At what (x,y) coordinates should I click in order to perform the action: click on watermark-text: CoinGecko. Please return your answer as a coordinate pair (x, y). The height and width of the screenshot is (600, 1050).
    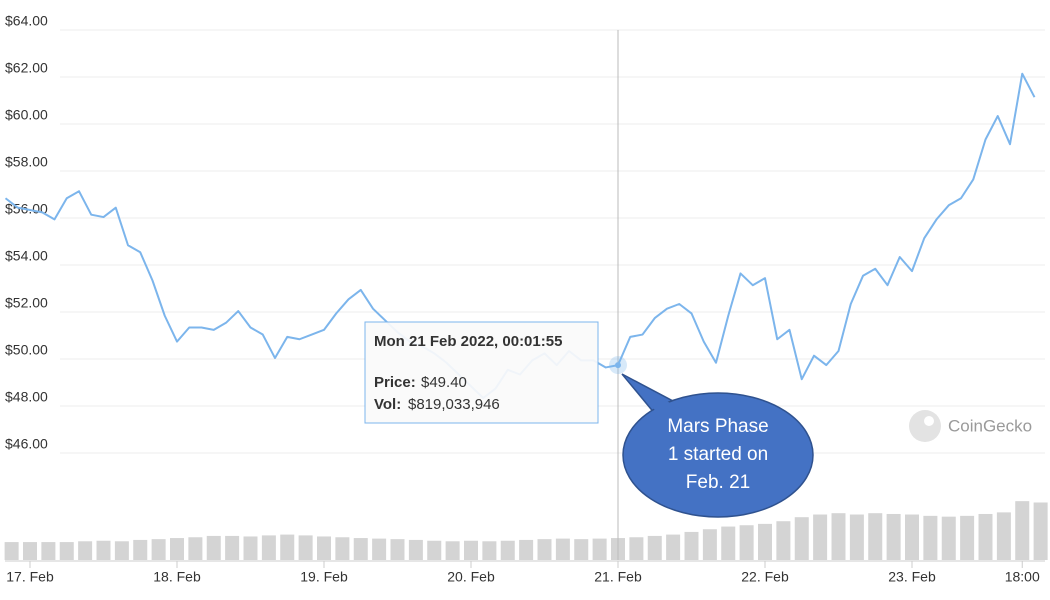
    Looking at the image, I should click on (990, 425).